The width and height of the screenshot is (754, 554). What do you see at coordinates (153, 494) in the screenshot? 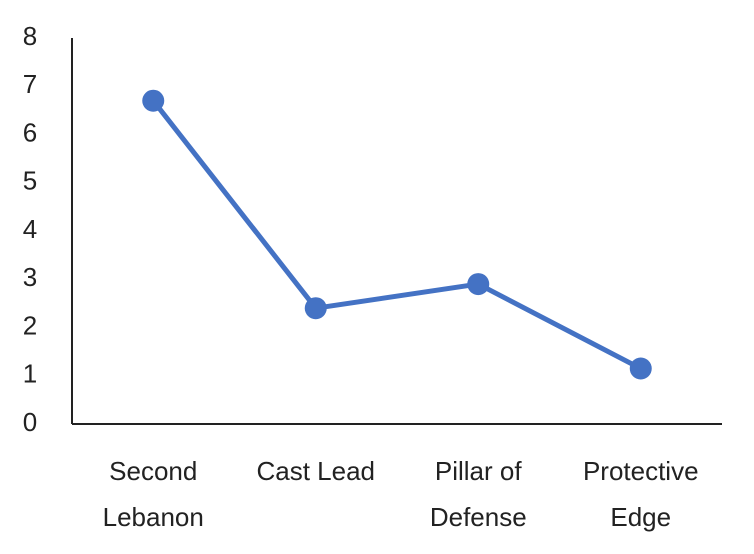
I see `x-tick-label: Second Lebanon` at bounding box center [153, 494].